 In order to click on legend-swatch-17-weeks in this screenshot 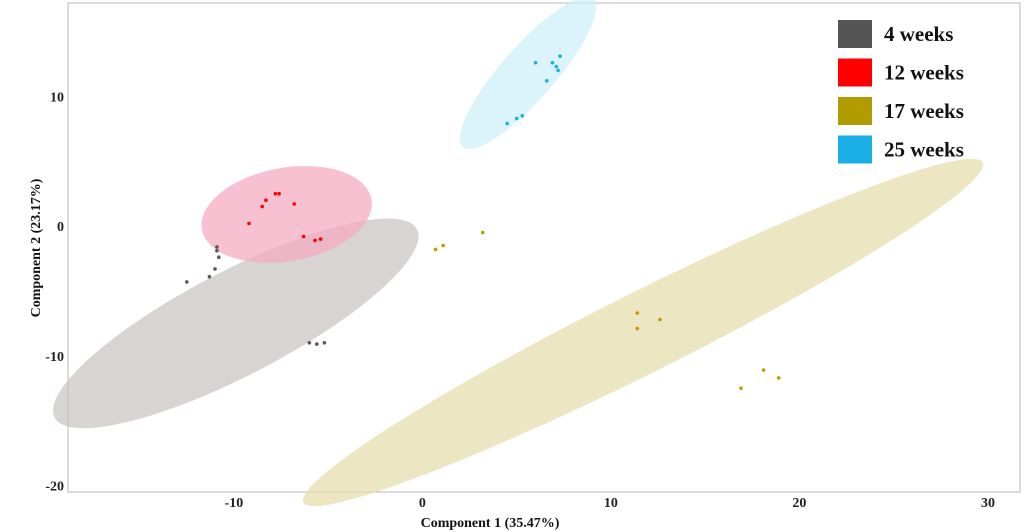, I will do `click(855, 111)`.